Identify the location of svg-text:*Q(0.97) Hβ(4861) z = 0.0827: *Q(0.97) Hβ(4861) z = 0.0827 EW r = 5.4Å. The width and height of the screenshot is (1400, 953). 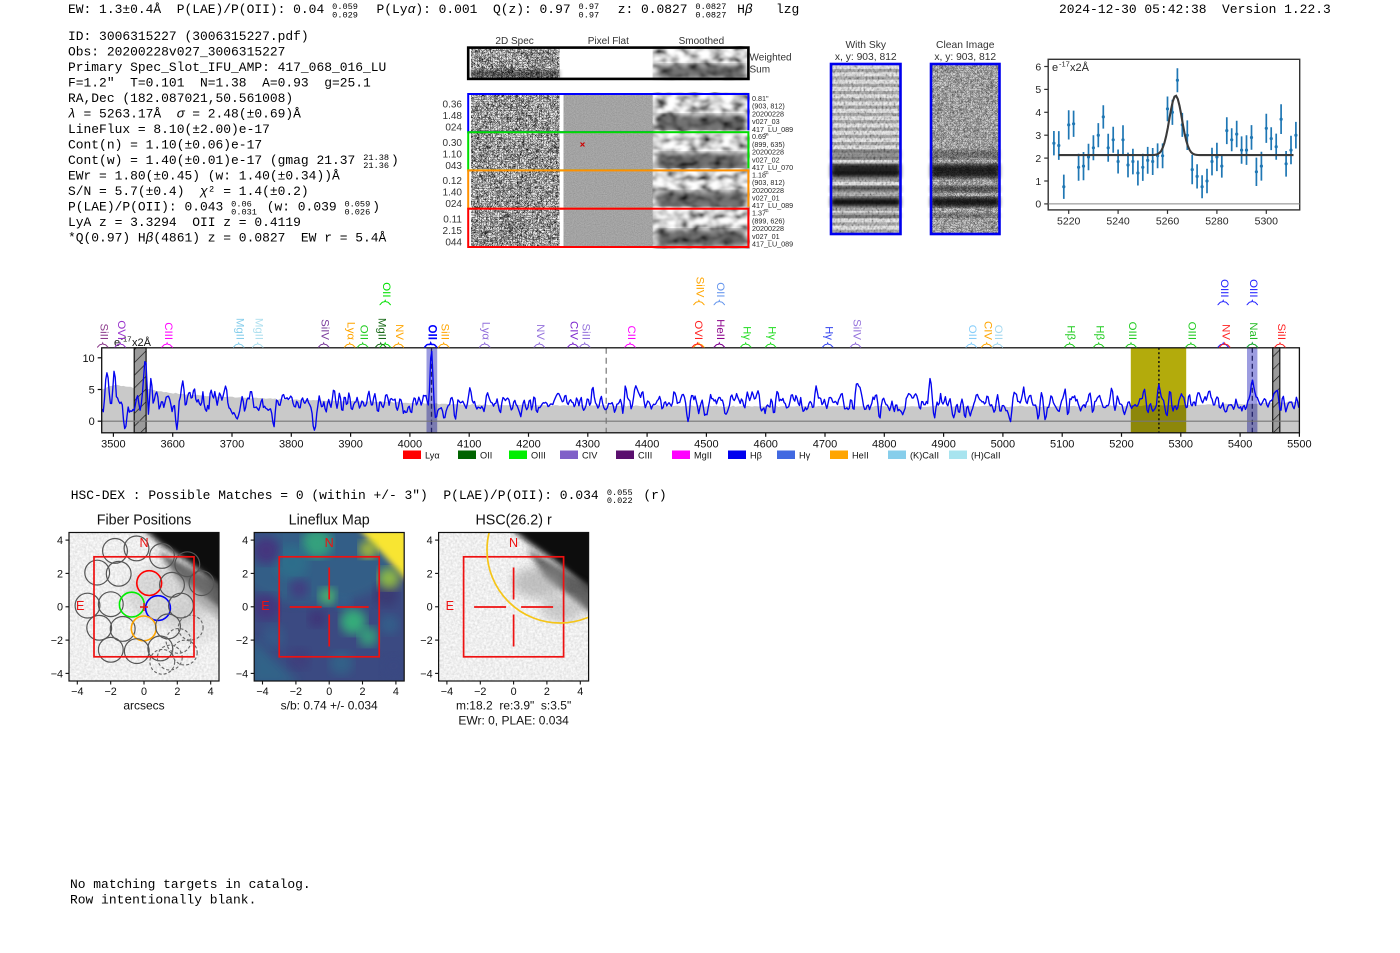
(227, 237).